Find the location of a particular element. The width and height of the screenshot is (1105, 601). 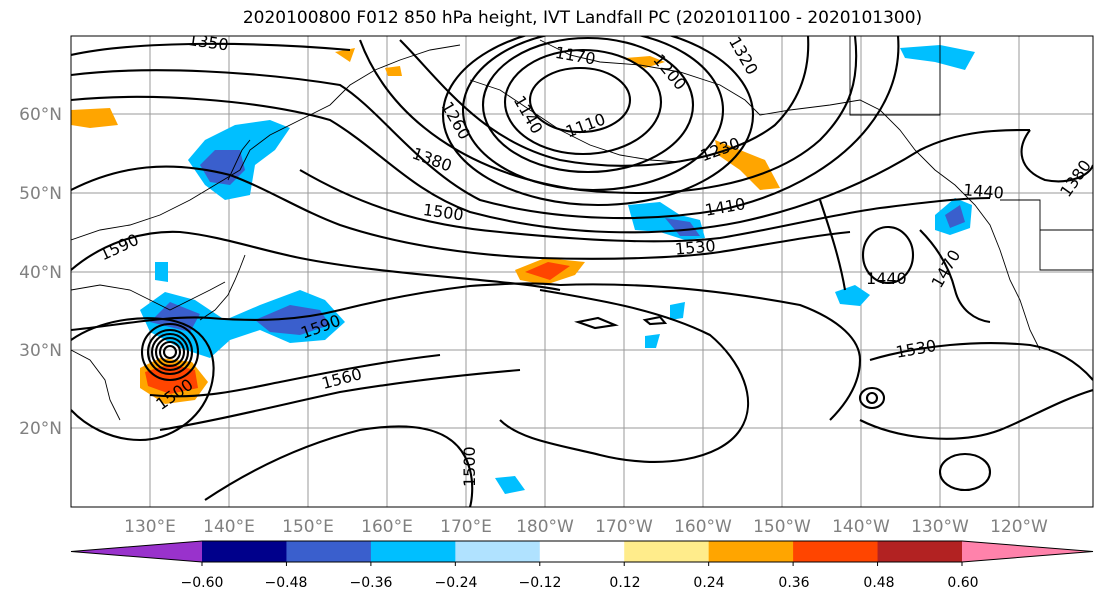

lon-label: 120°W is located at coordinates (1019, 527).